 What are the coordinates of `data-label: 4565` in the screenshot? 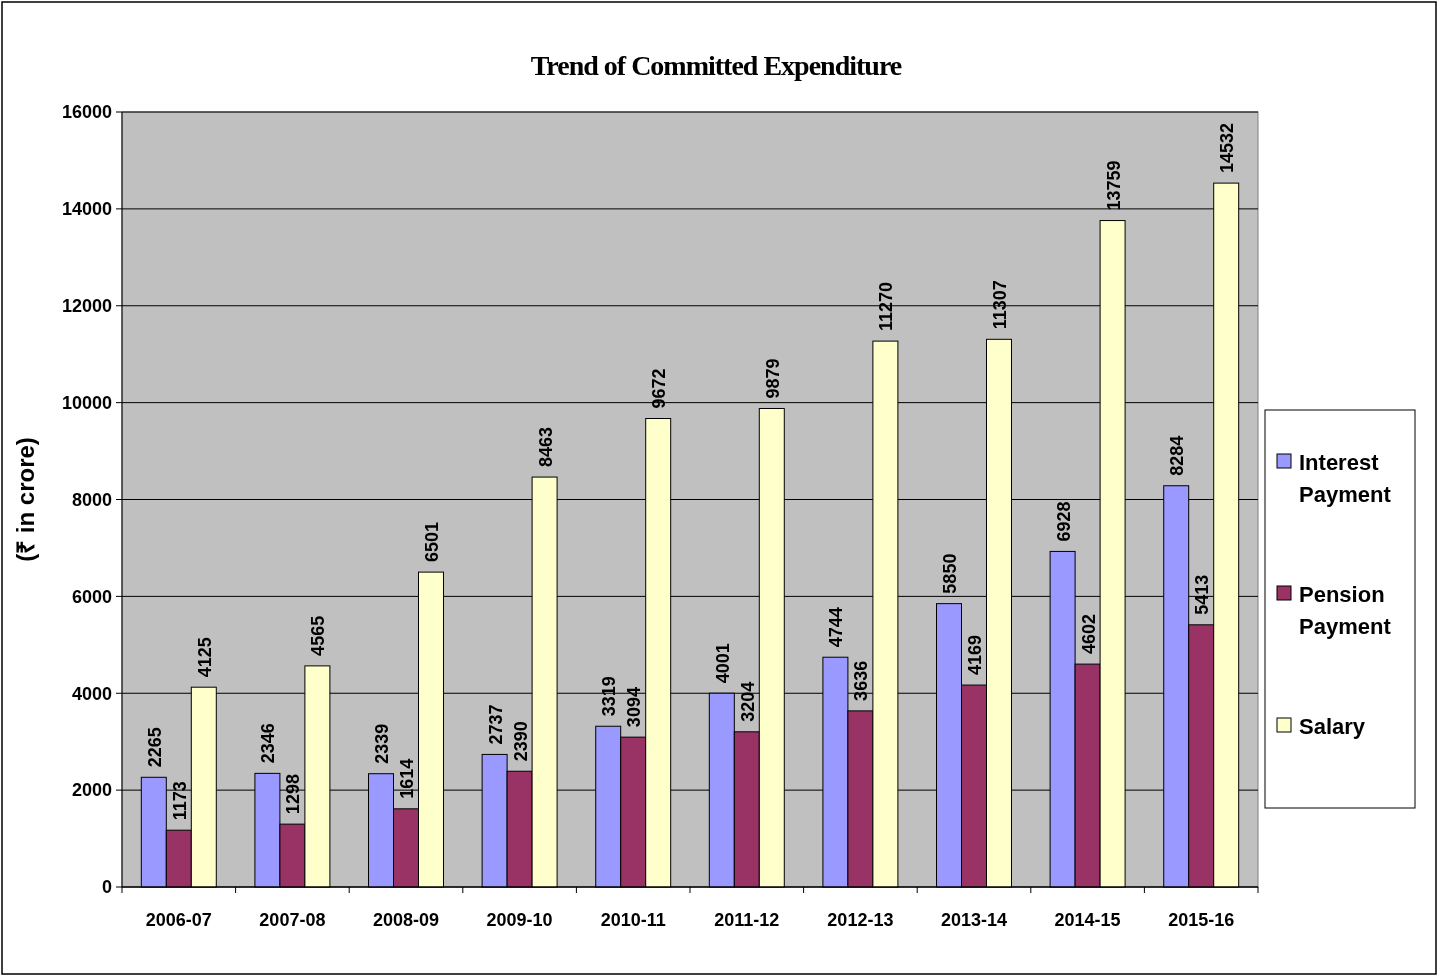 It's located at (318, 635).